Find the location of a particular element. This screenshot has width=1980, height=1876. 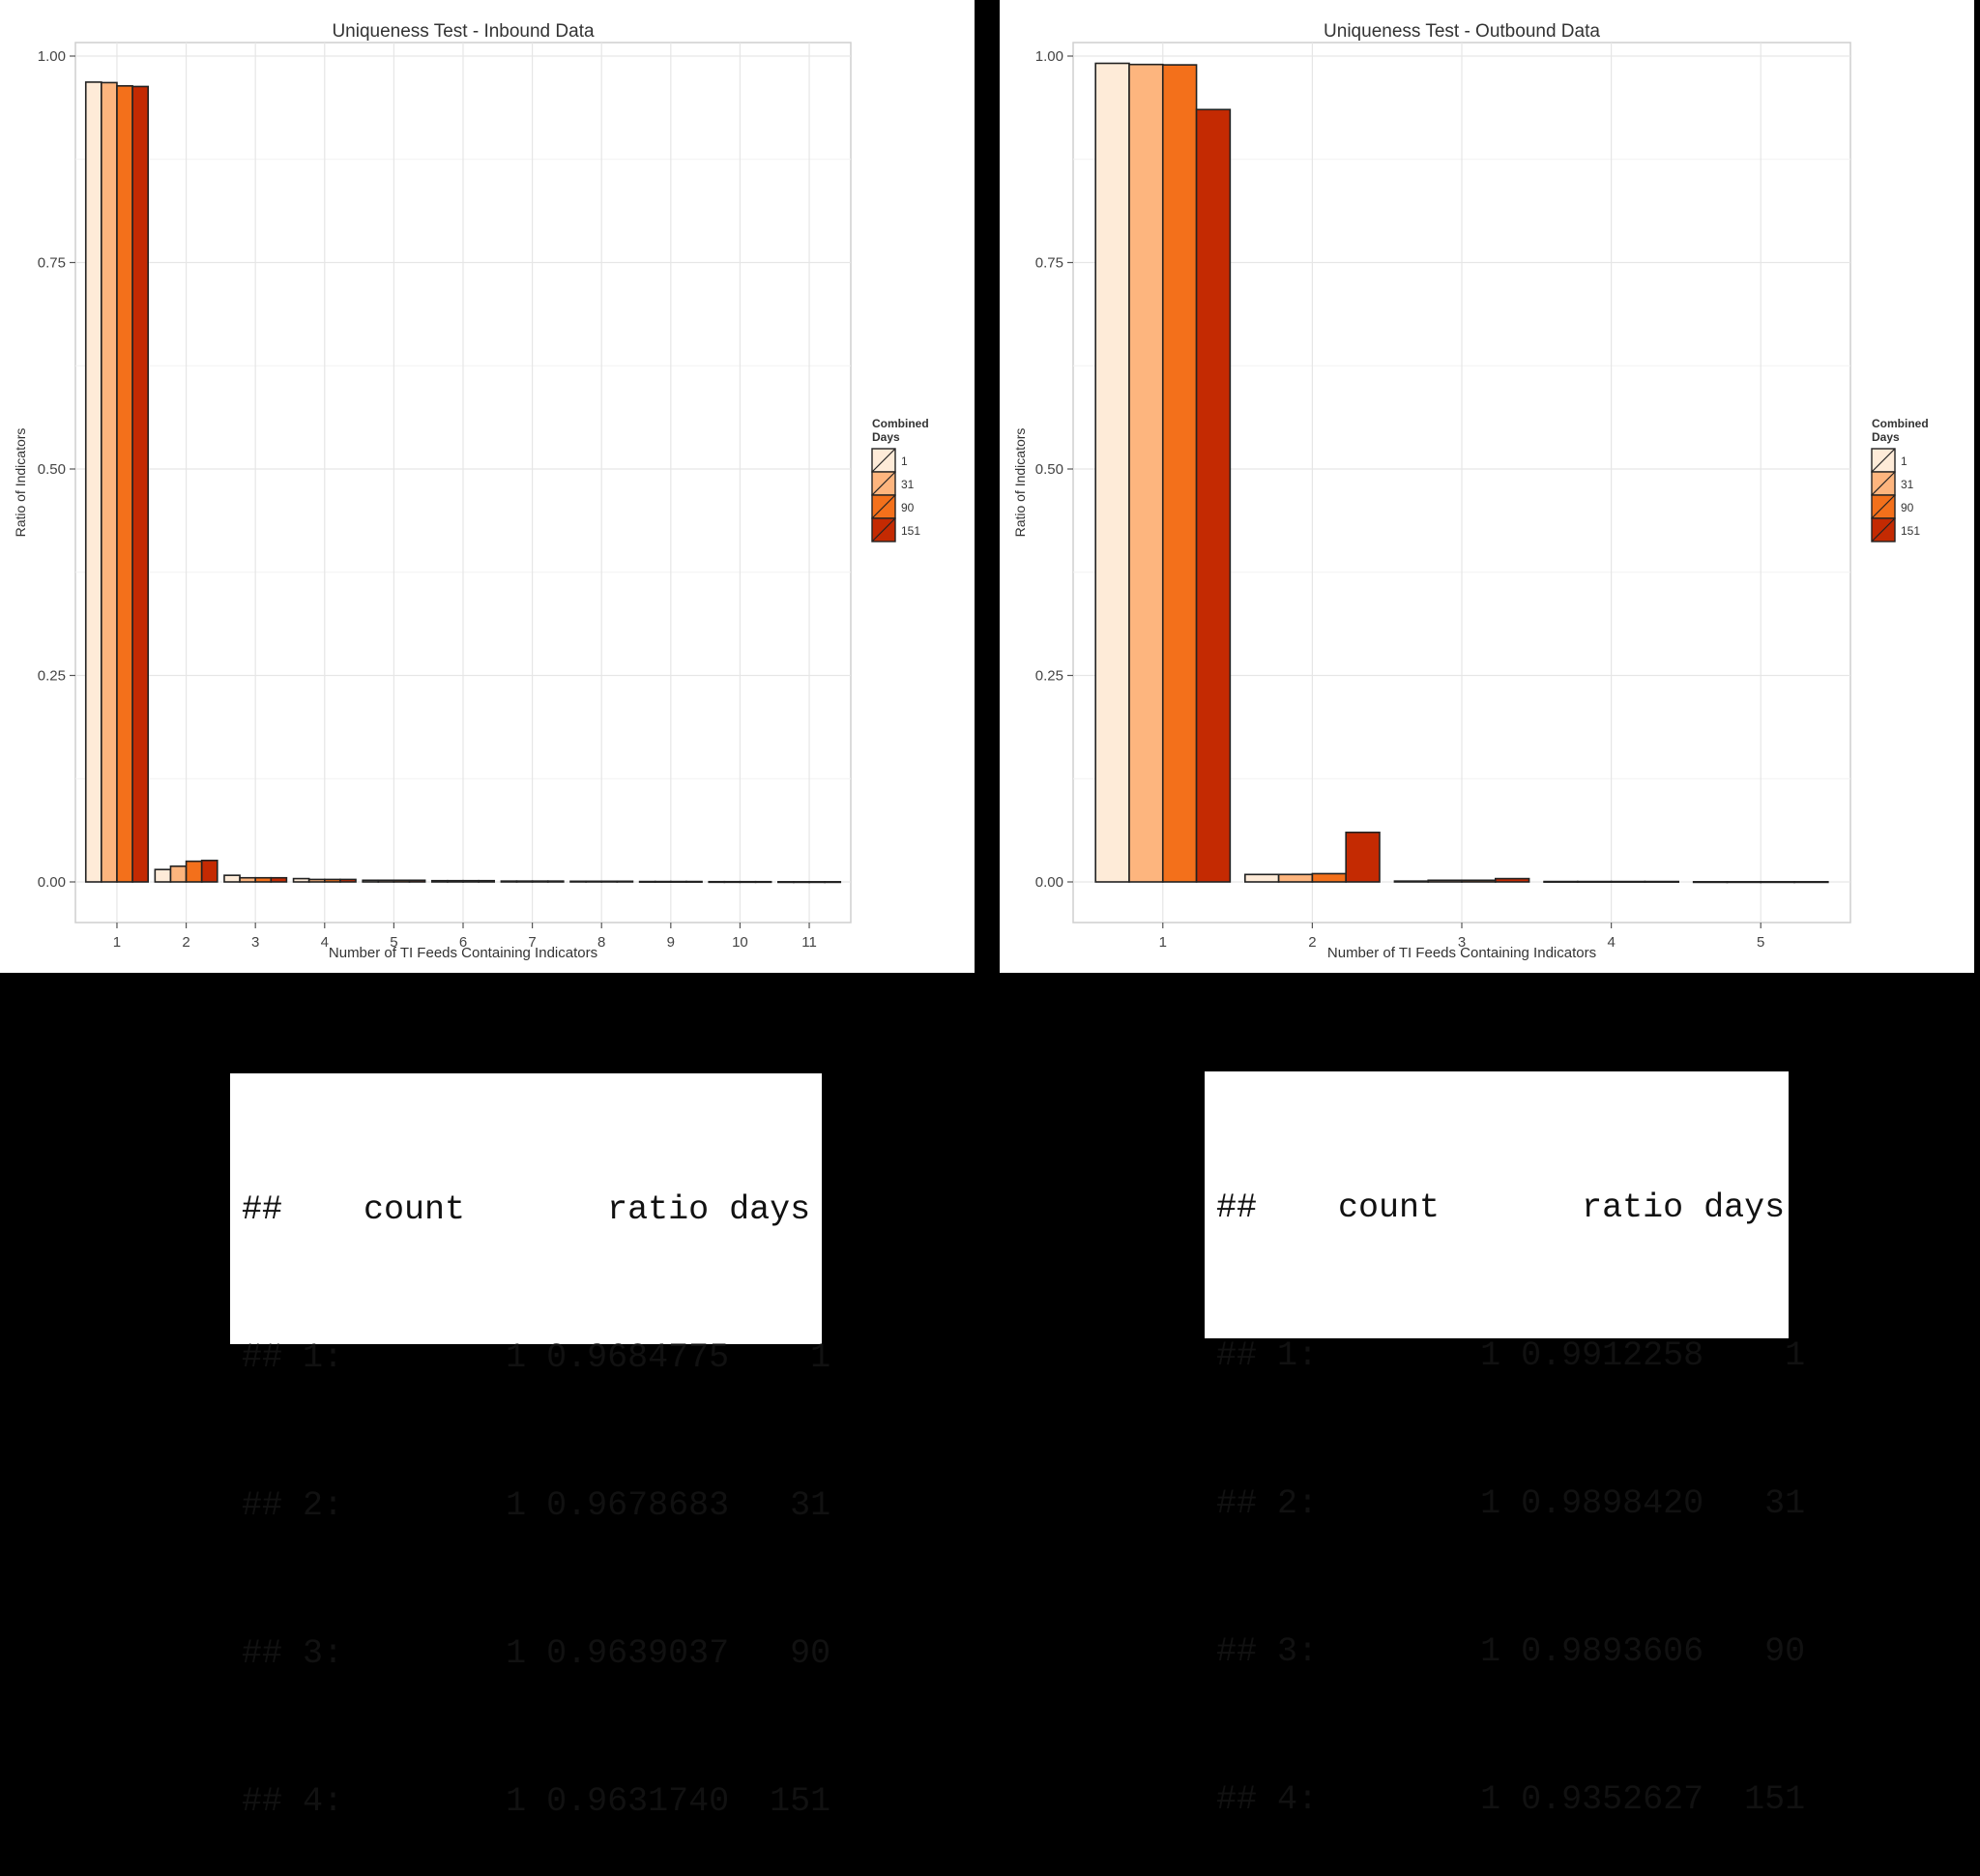

table-row: ## 2: 1 0.9678683 31 is located at coordinates (536, 1506).